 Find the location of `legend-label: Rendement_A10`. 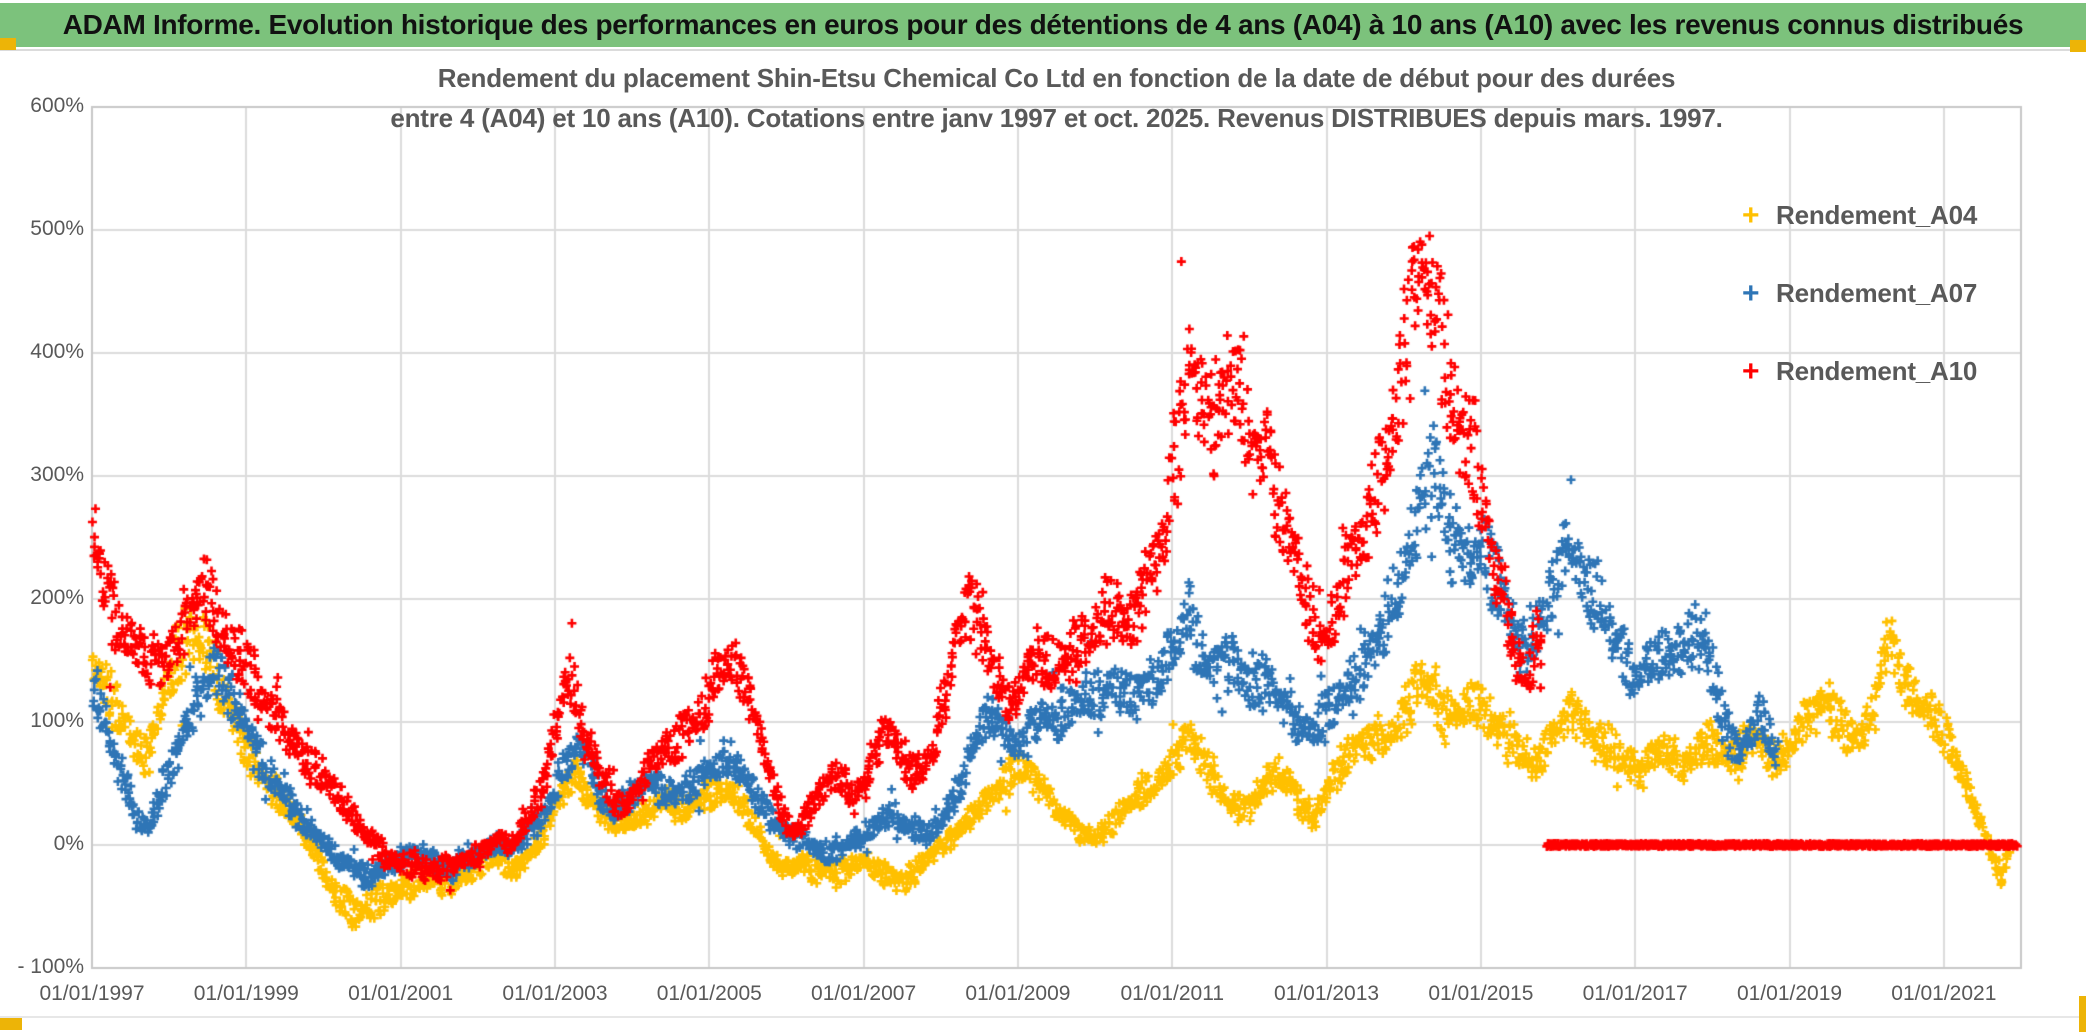

legend-label: Rendement_A10 is located at coordinates (1877, 371).